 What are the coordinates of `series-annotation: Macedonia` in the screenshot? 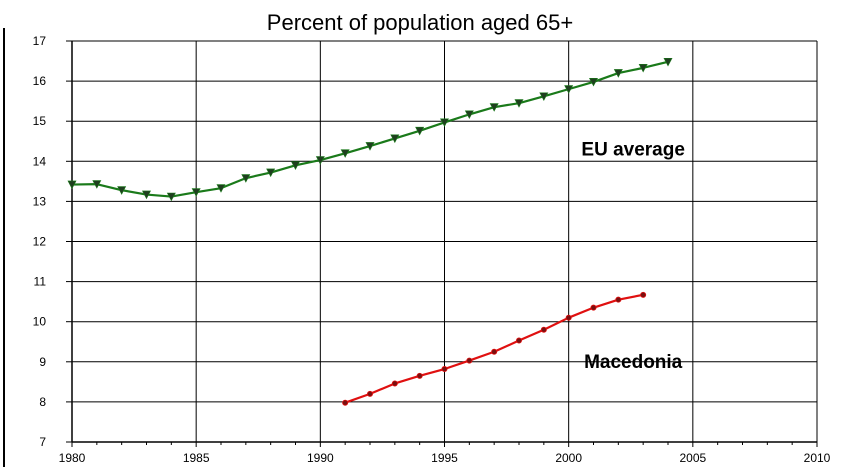 It's located at (633, 362).